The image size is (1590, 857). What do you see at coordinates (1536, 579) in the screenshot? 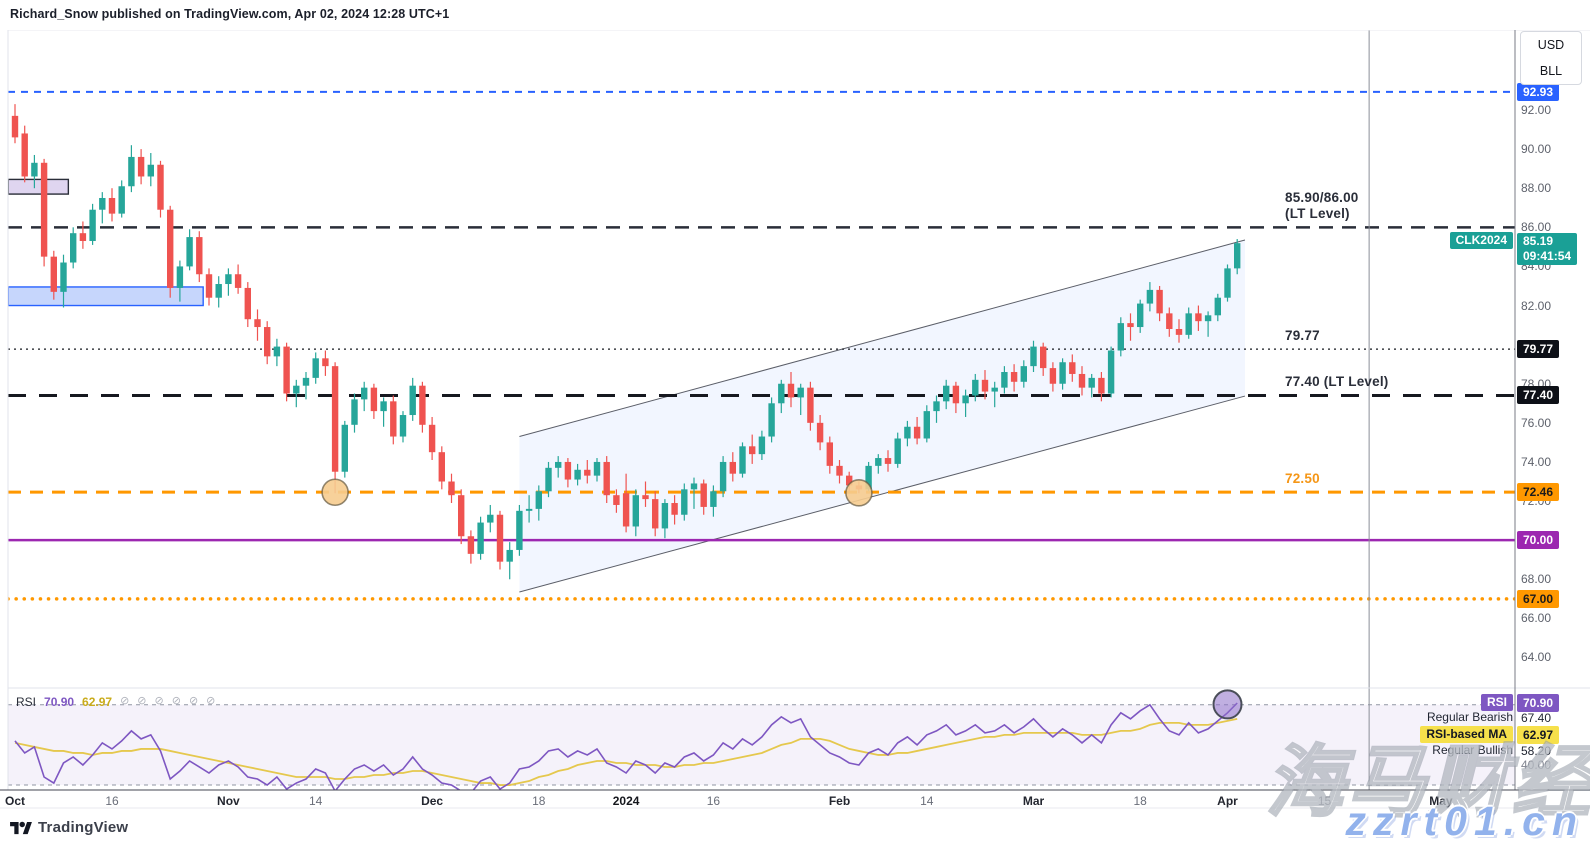
I see `price-tick: 68.00` at bounding box center [1536, 579].